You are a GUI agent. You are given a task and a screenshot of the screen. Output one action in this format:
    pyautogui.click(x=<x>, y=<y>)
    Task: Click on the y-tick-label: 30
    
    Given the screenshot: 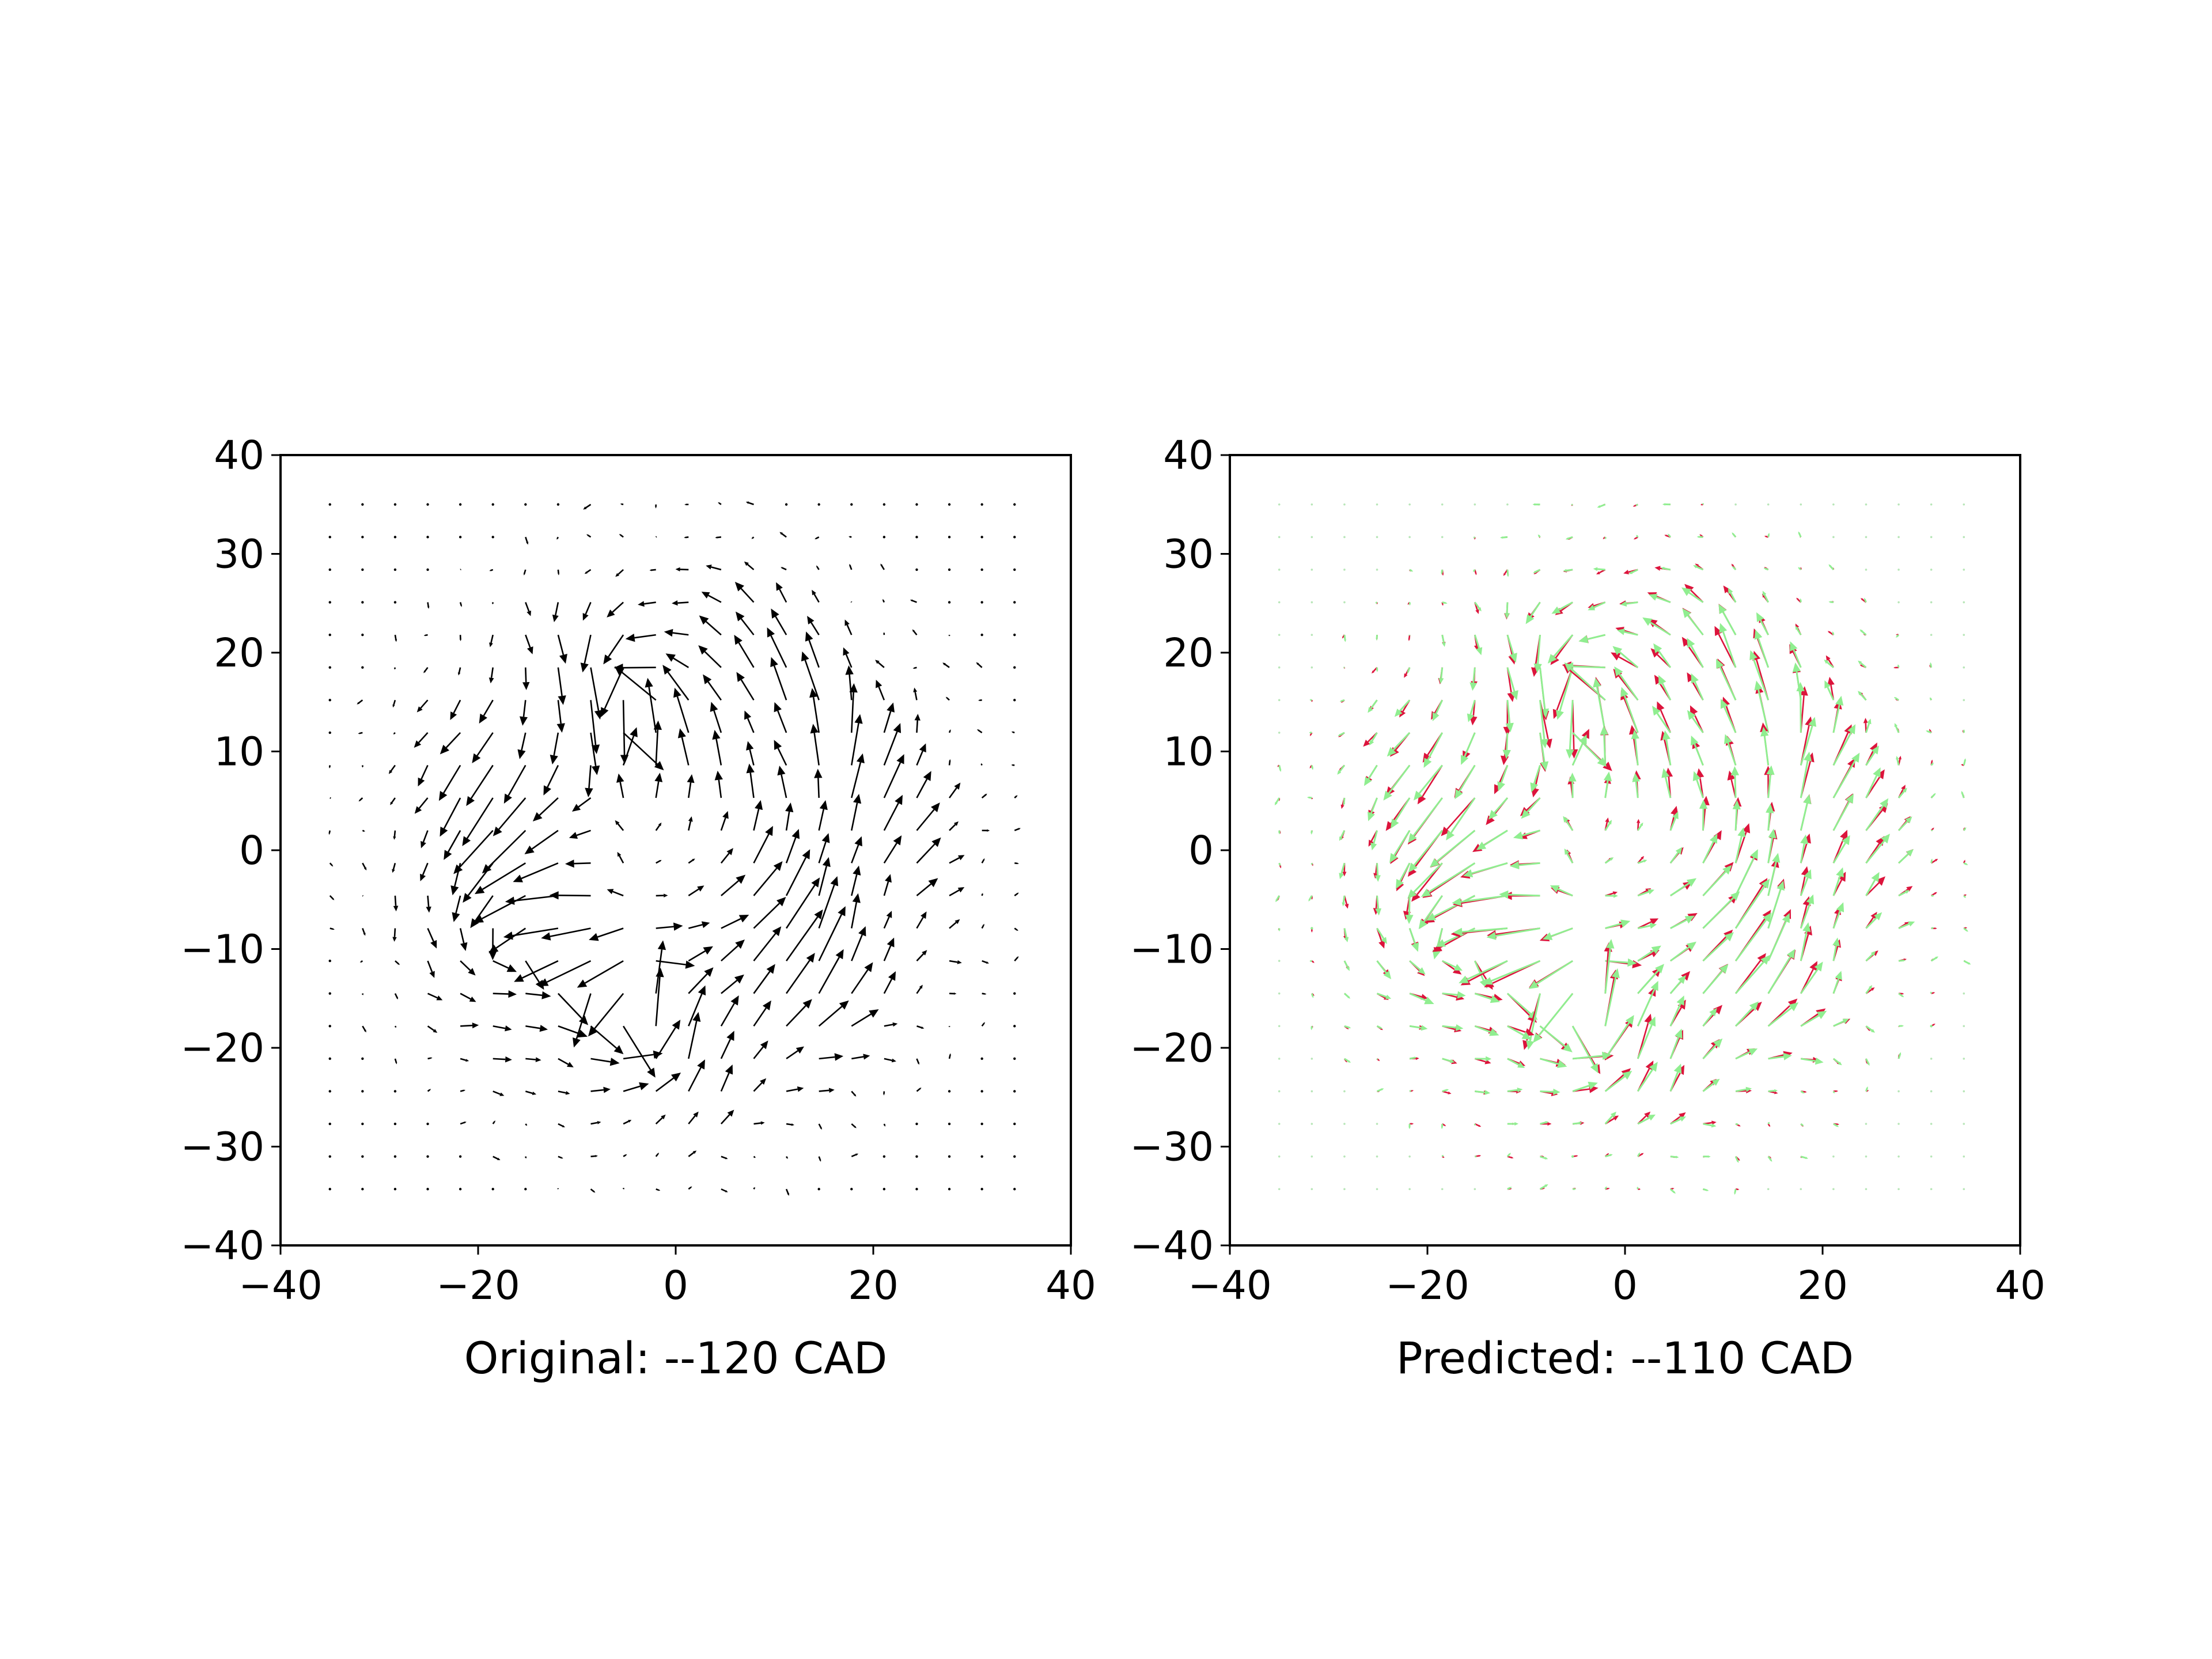 What is the action you would take?
    pyautogui.click(x=1188, y=555)
    